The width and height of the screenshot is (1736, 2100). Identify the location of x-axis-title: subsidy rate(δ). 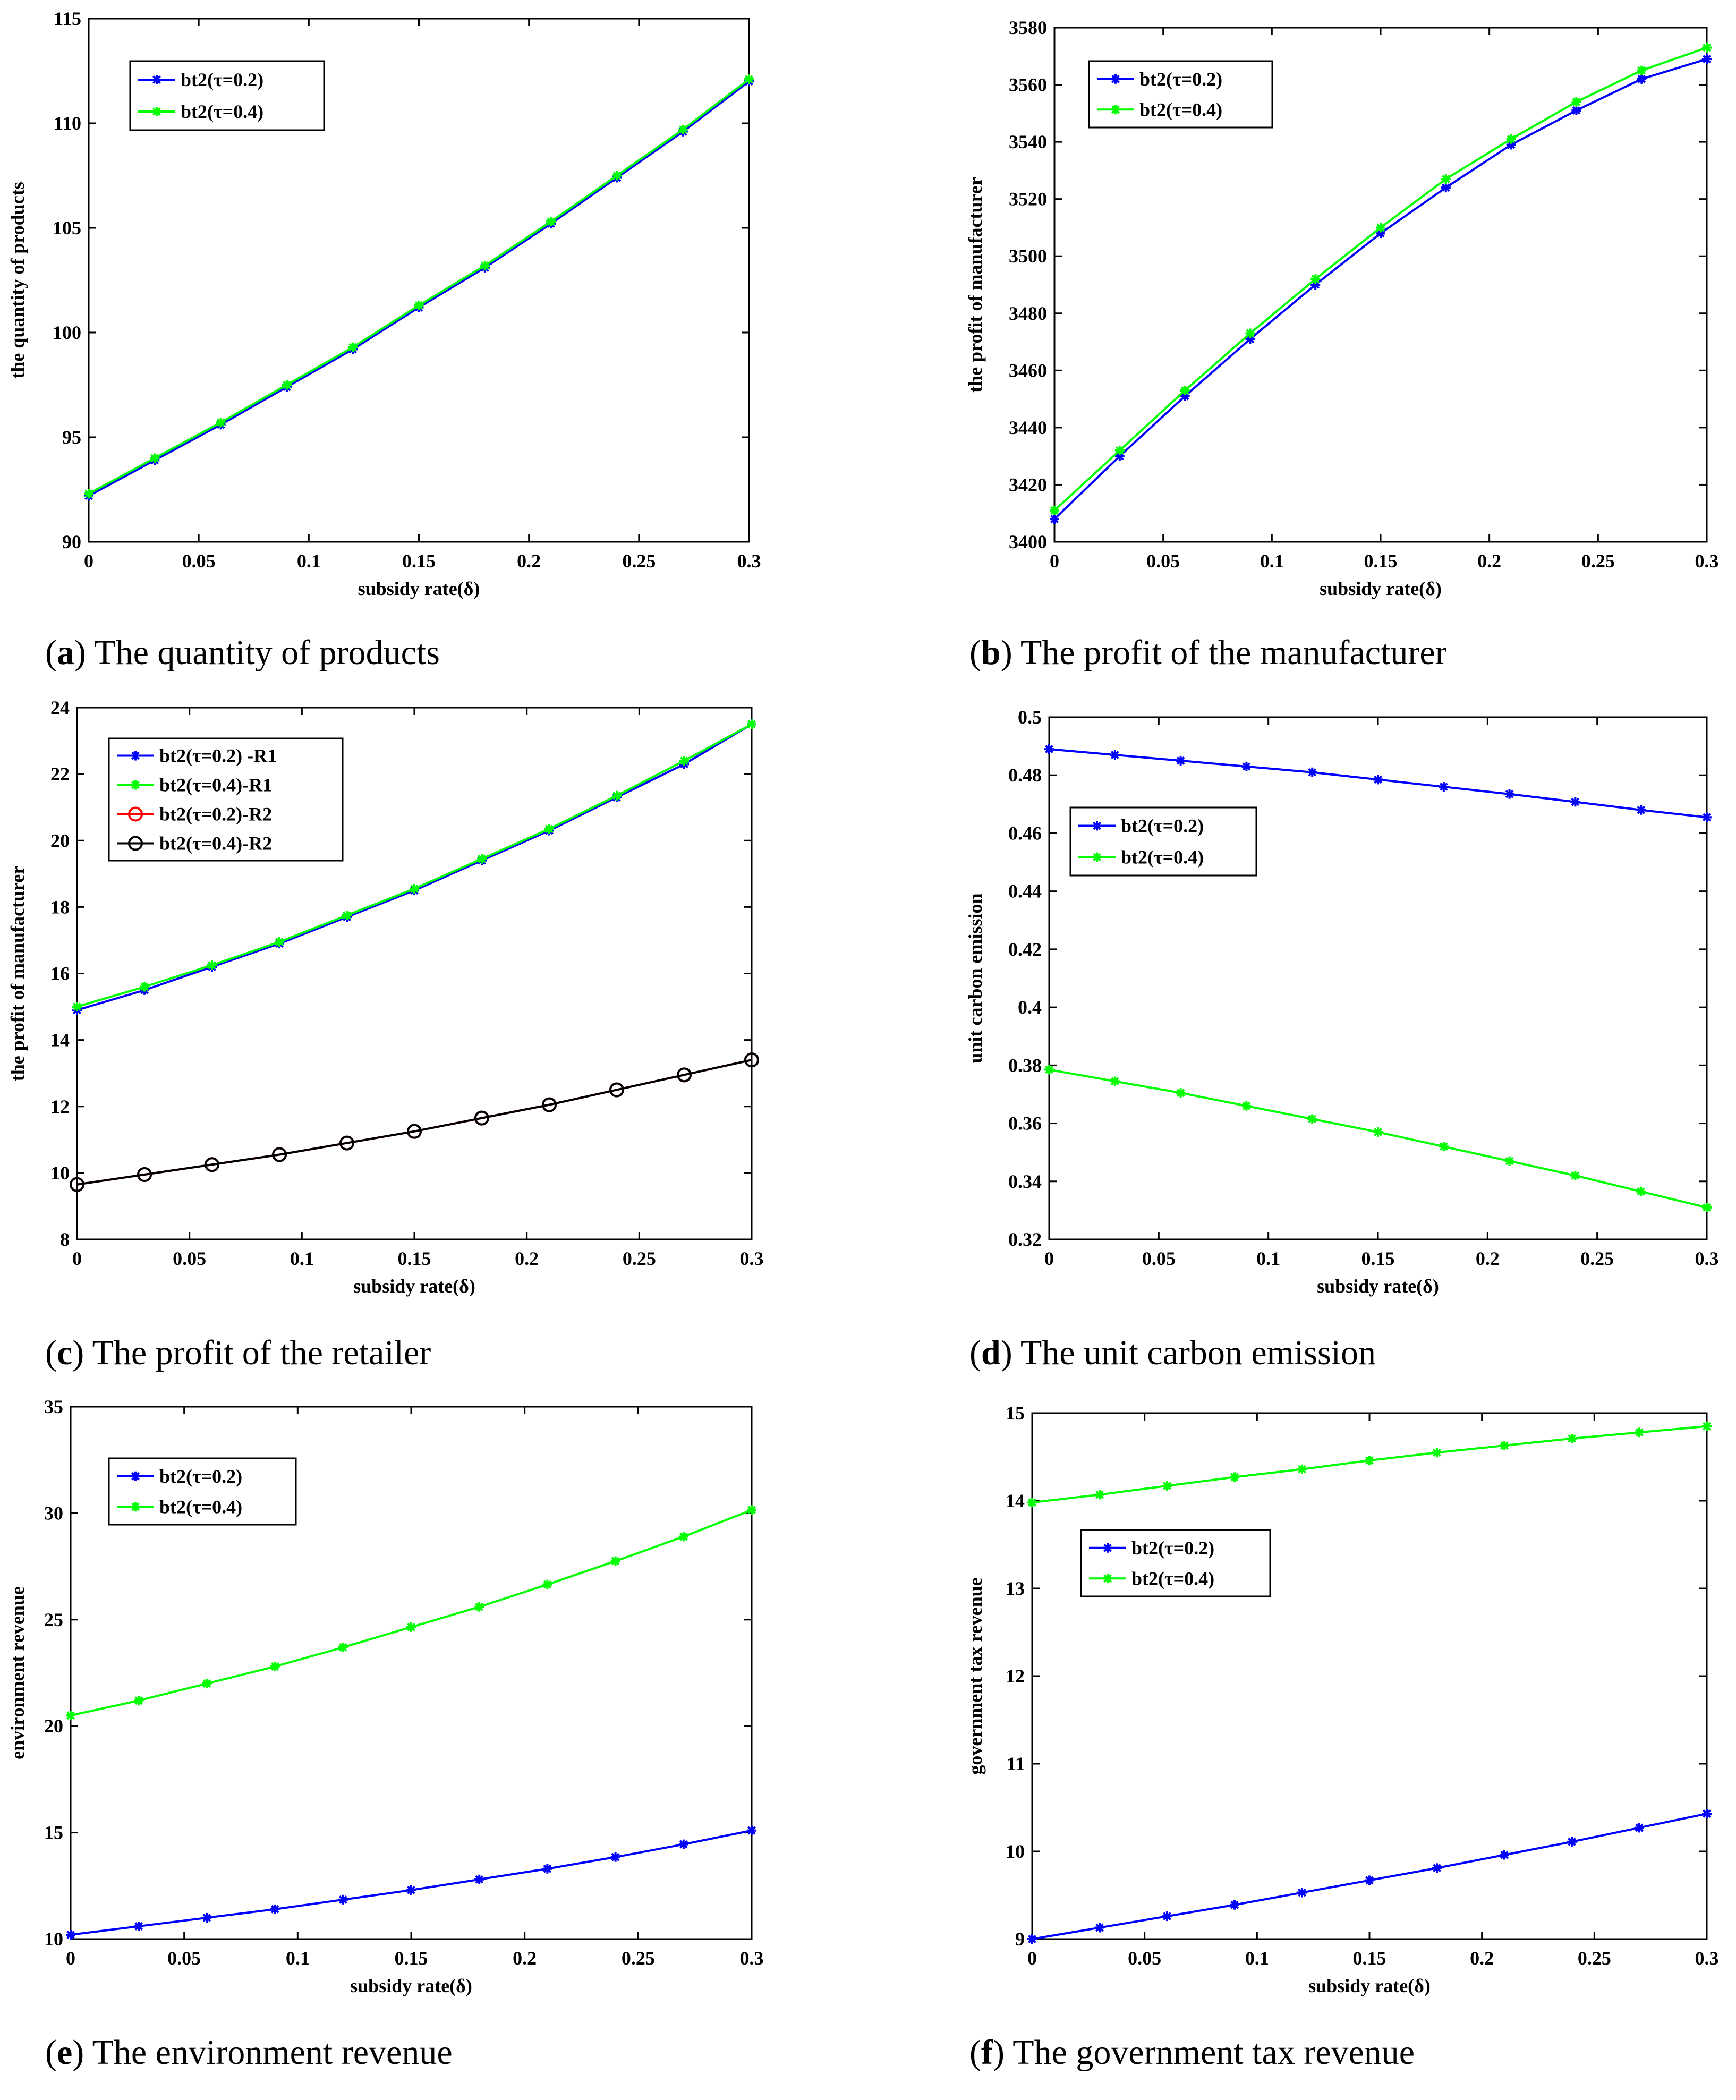
(419, 588).